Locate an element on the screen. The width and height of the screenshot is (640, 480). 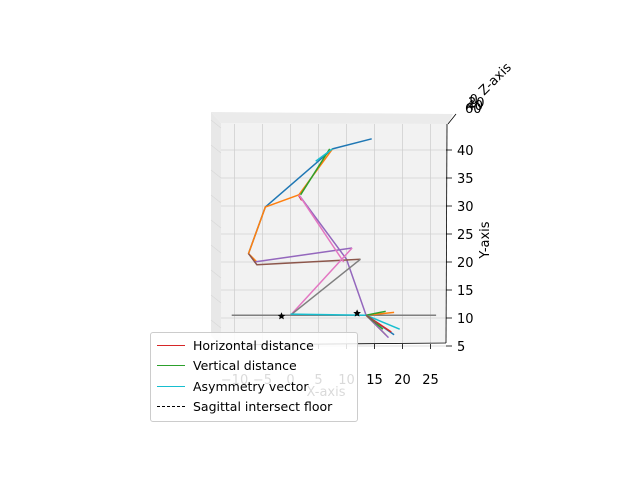
top-pane is located at coordinates (332, 118).